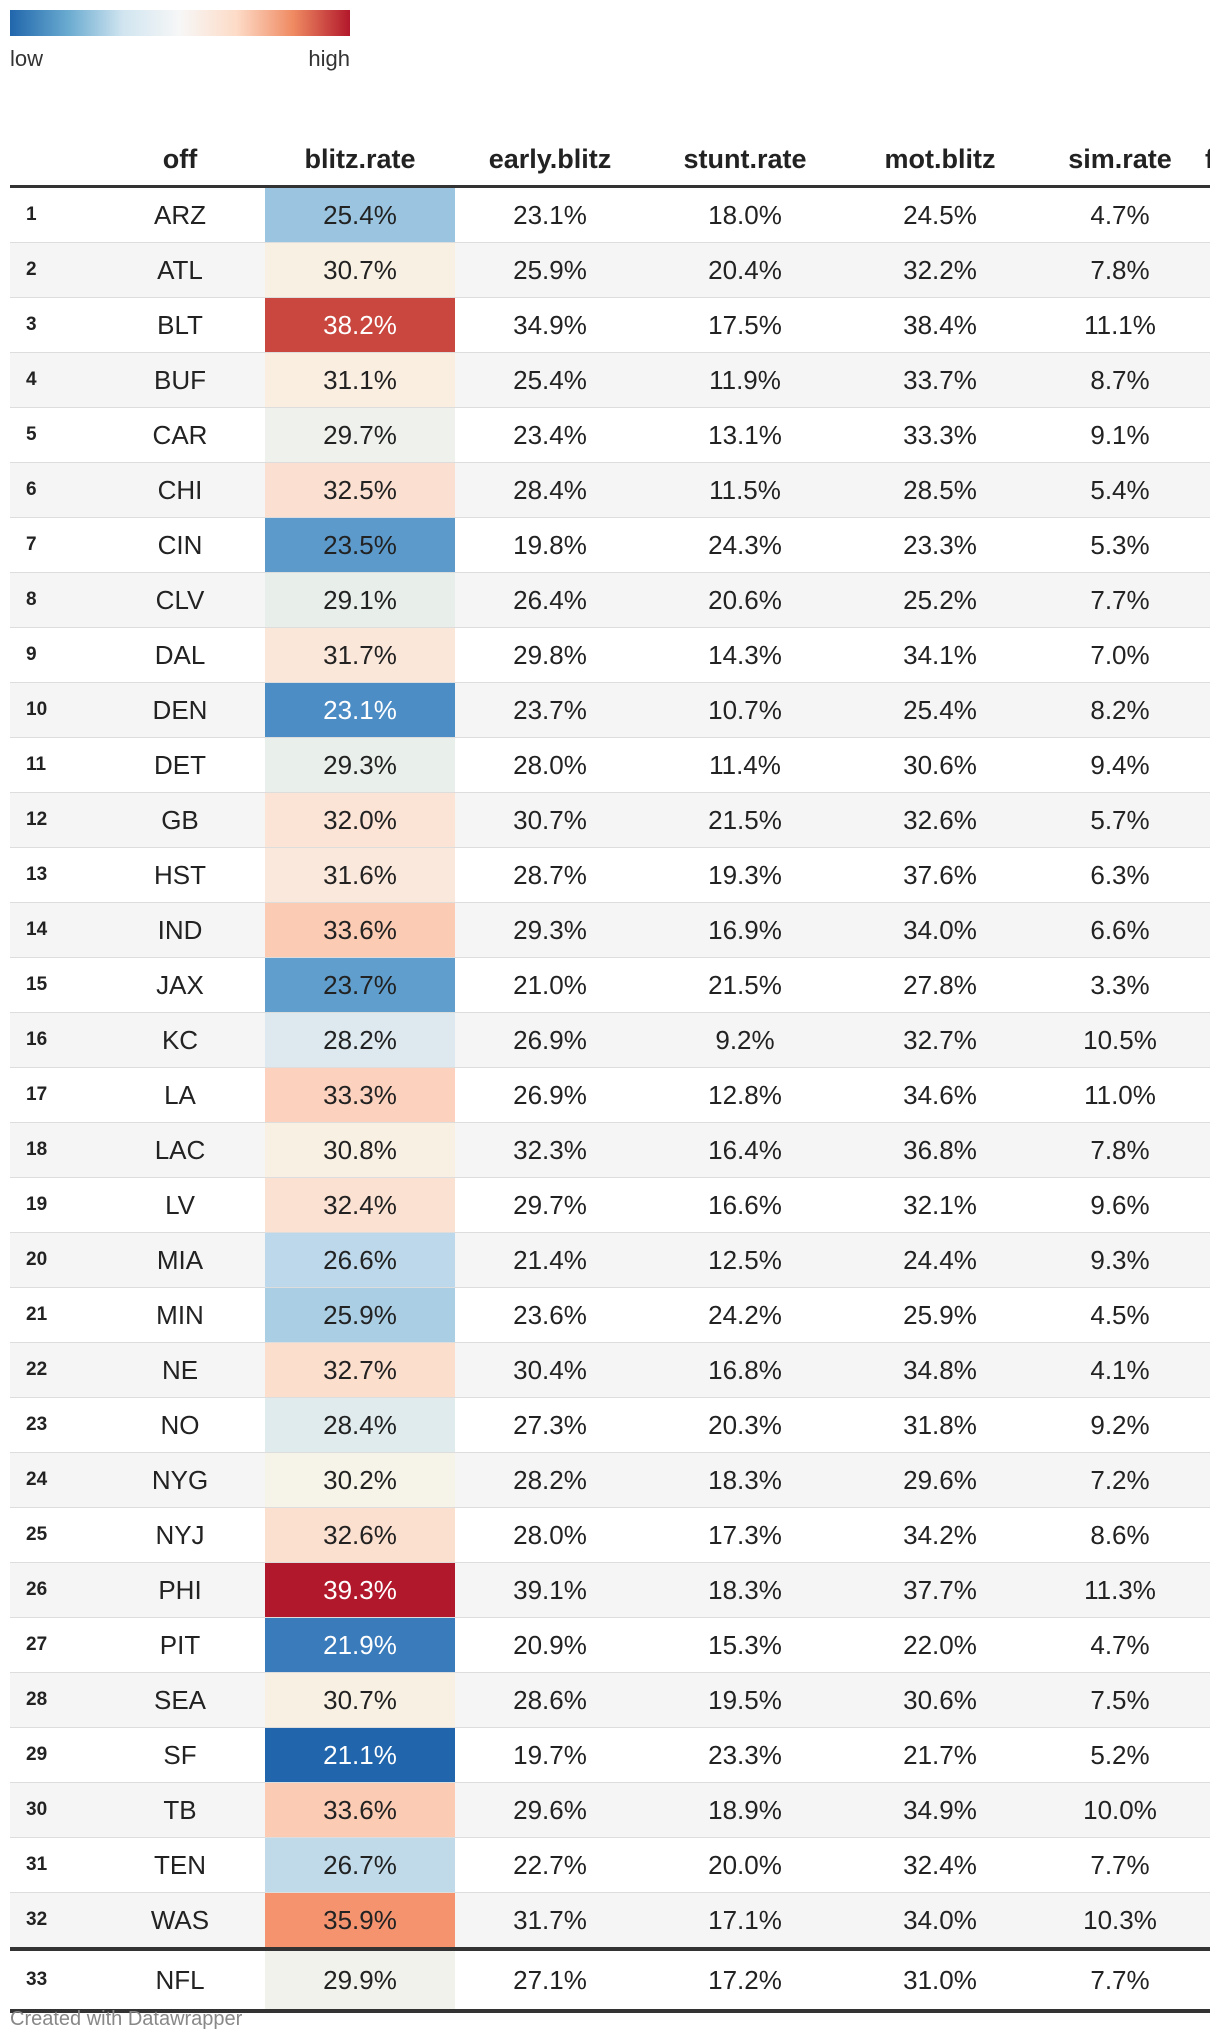 Image resolution: width=1220 pixels, height=2044 pixels. Describe the element at coordinates (52, 1095) in the screenshot. I see `row-rank: 17` at that location.